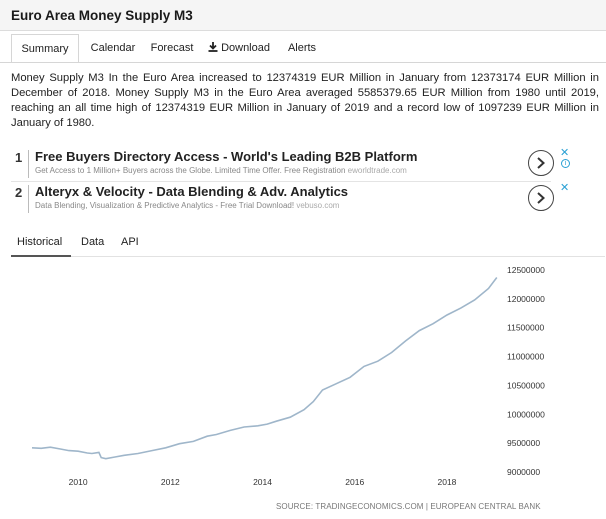 The image size is (606, 519). I want to click on tab-calendar: Calendar, so click(113, 48).